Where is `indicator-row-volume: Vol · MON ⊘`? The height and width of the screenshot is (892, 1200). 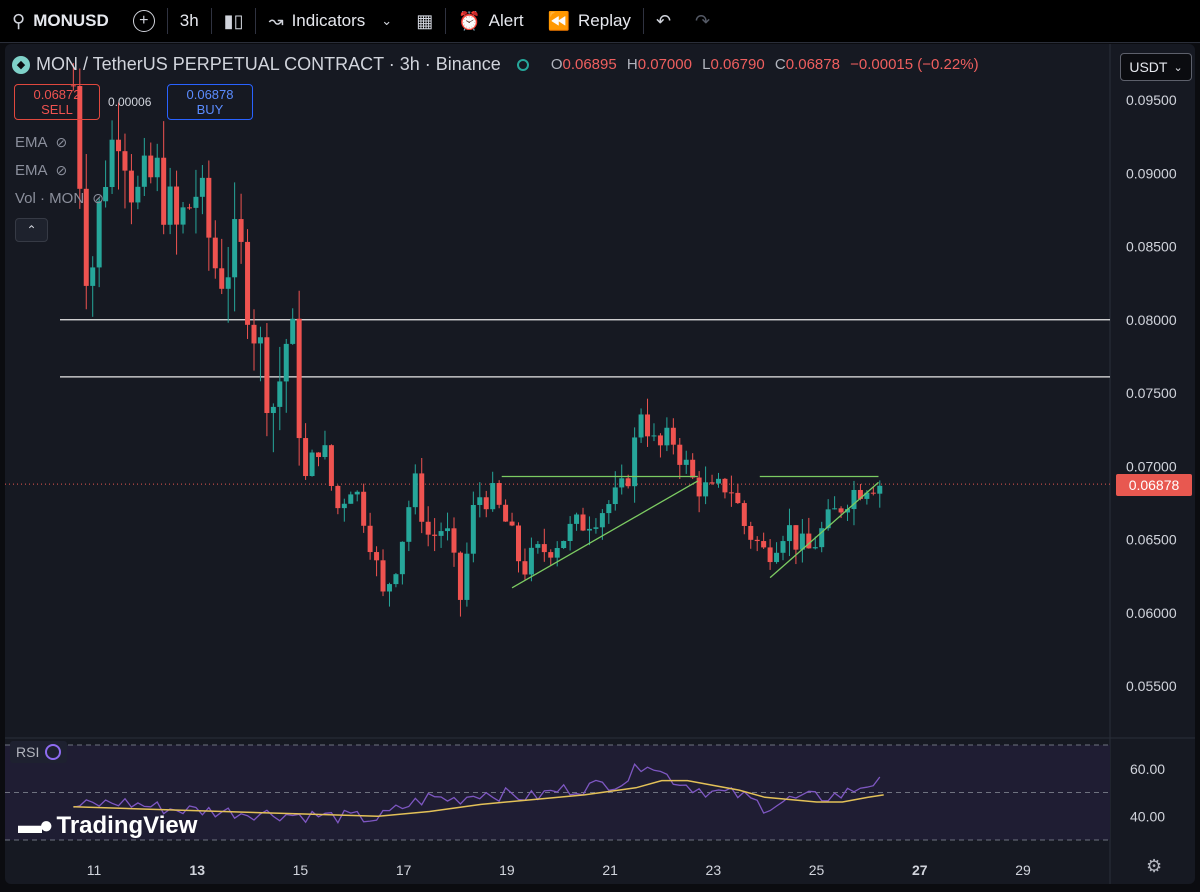
indicator-row-volume: Vol · MON ⊘ is located at coordinates (59, 198).